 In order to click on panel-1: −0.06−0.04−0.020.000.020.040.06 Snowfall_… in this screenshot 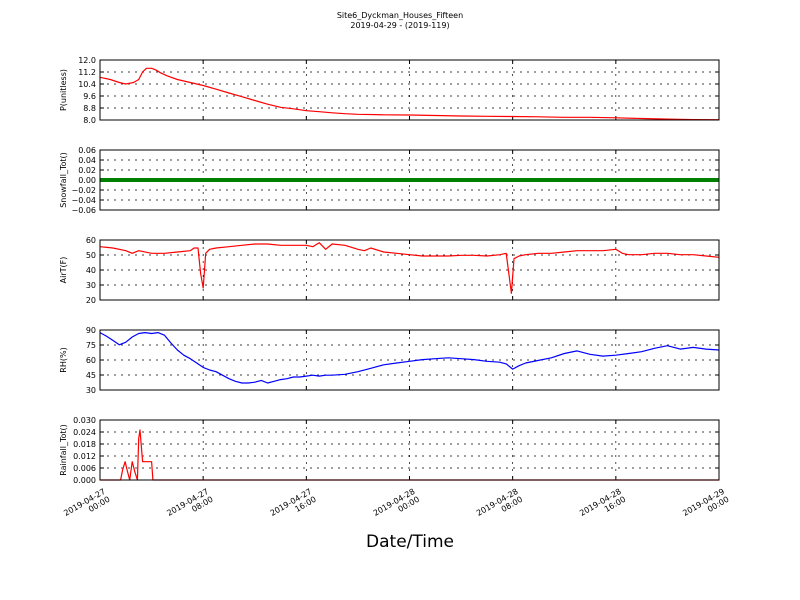, I will do `click(389, 180)`.